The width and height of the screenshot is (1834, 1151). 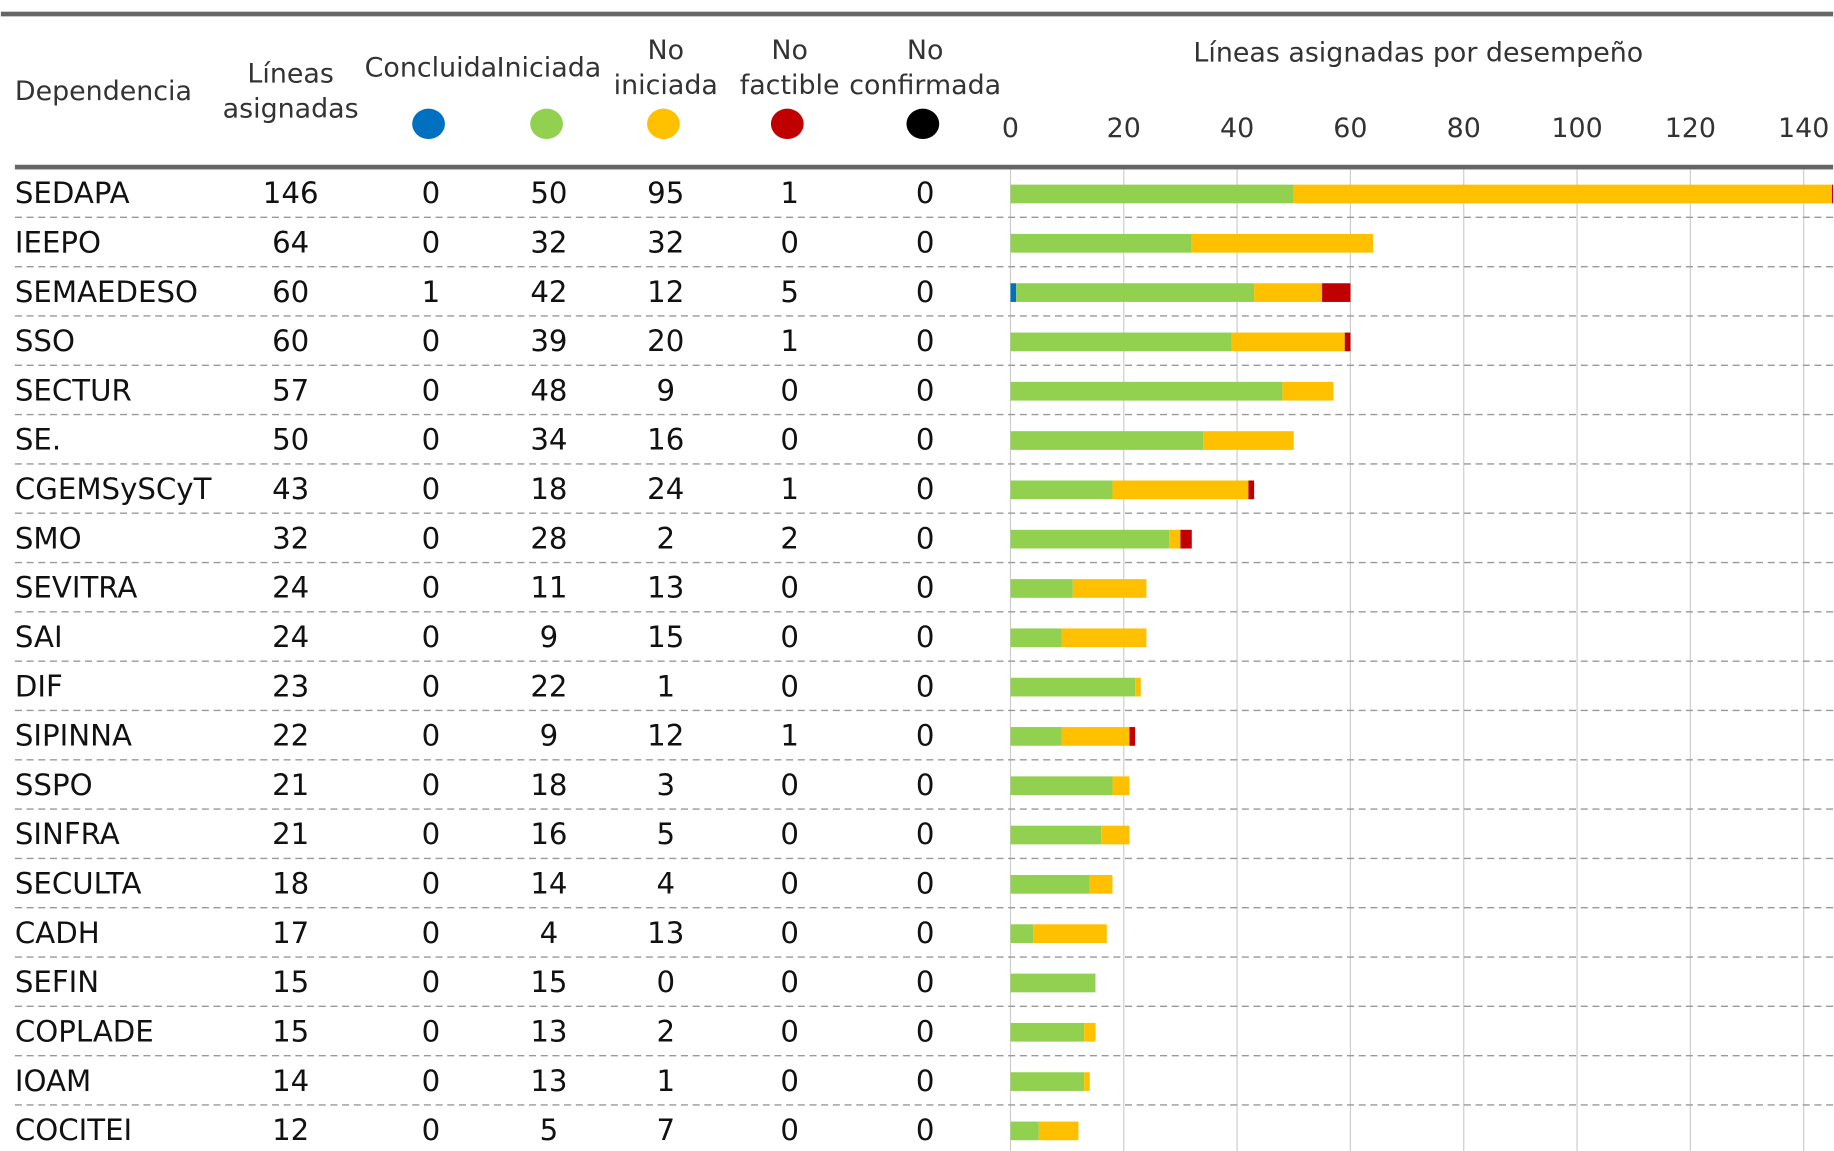 What do you see at coordinates (665, 884) in the screenshot?
I see `cell-value: 4` at bounding box center [665, 884].